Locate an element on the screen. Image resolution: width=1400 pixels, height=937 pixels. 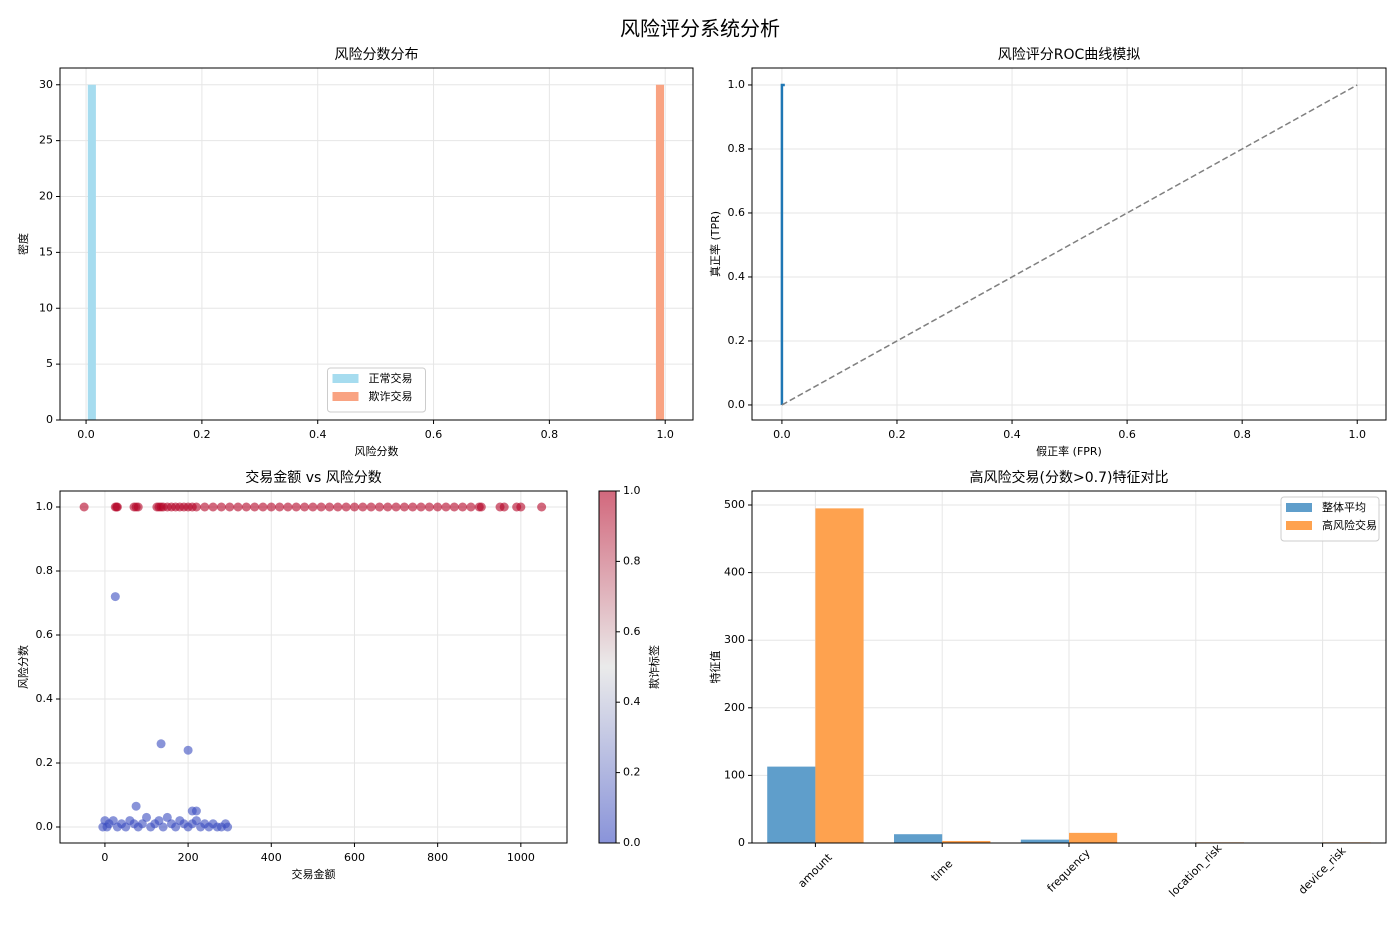
y-tick-label: 300 is located at coordinates (734, 639).